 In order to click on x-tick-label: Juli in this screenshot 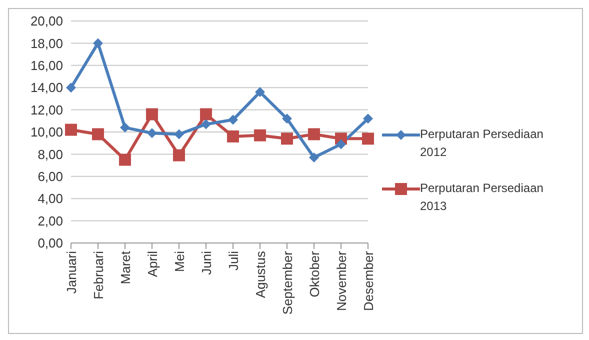, I will do `click(234, 260)`.